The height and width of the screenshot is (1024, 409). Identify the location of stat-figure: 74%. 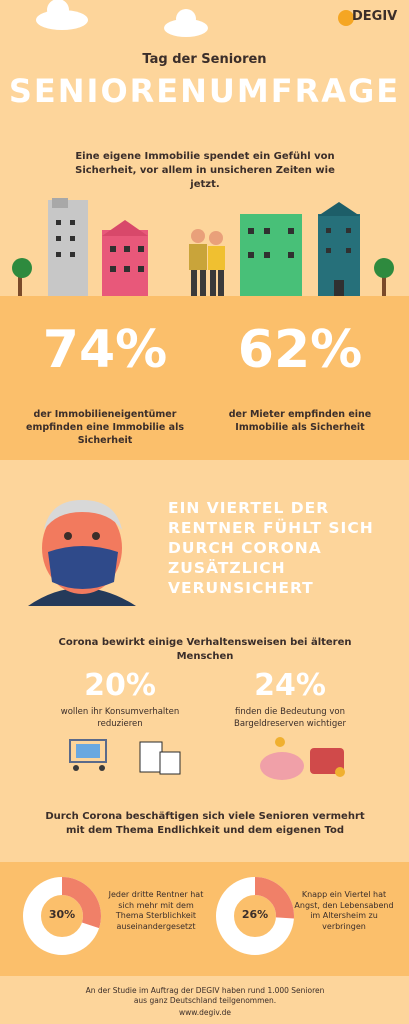
(105, 350).